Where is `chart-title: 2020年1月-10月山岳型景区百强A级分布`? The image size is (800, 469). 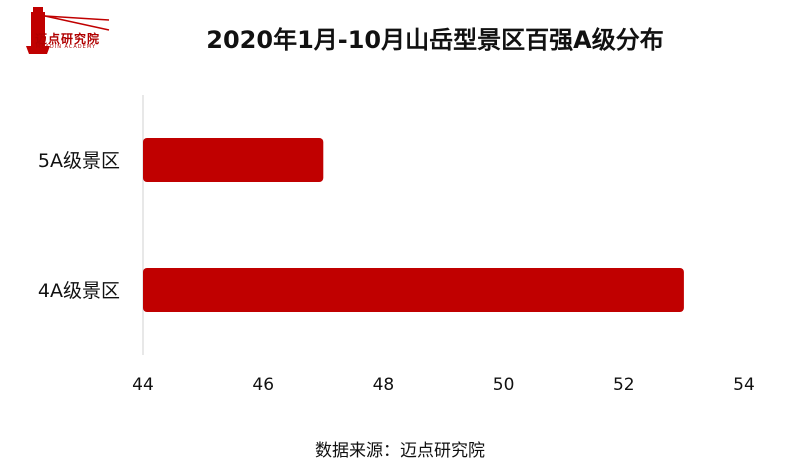 chart-title: 2020年1月-10月山岳型景区百强A级分布 is located at coordinates (435, 40).